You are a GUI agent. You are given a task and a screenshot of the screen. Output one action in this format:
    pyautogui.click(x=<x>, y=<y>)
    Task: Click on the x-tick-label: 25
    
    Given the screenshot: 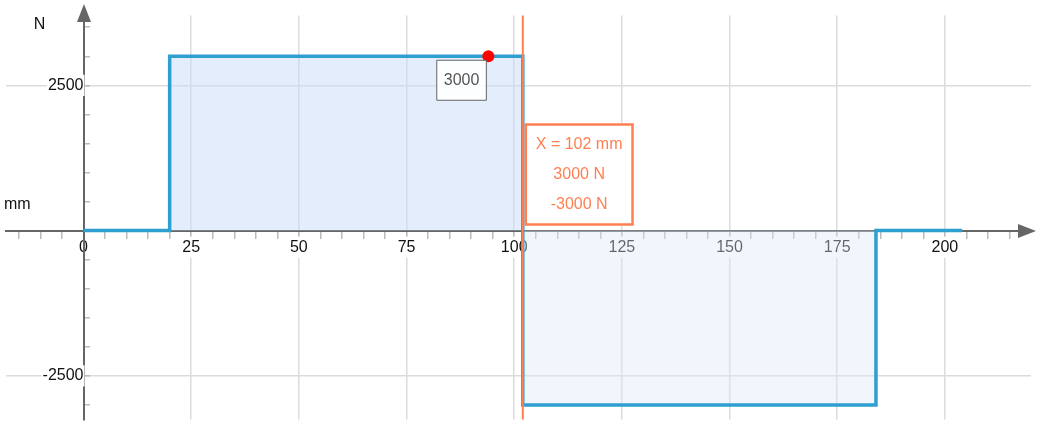 What is the action you would take?
    pyautogui.click(x=191, y=246)
    